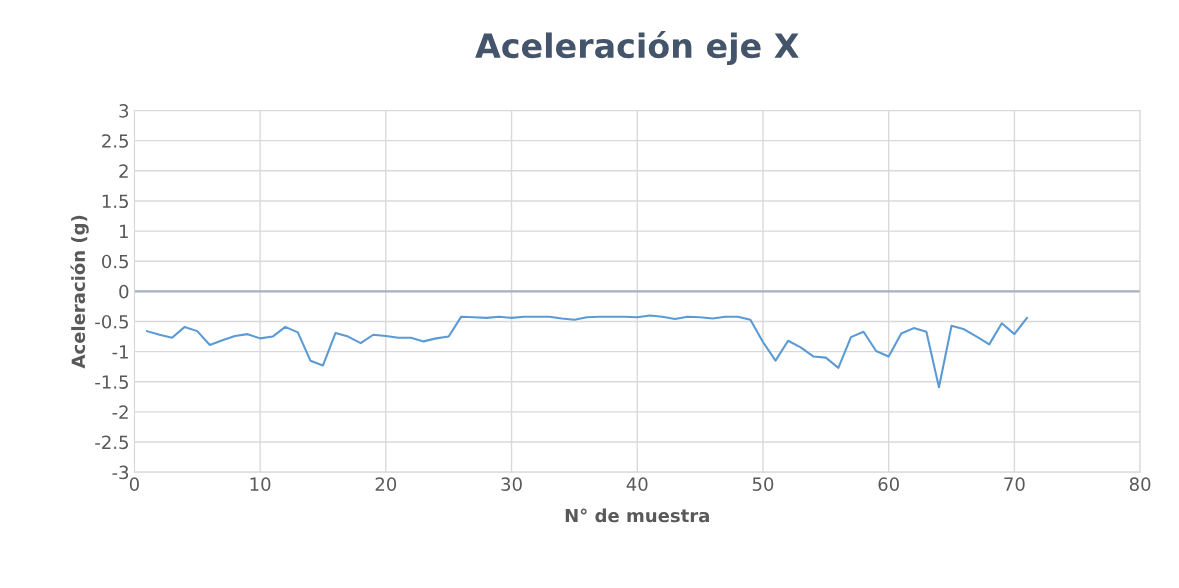 The width and height of the screenshot is (1179, 588). Describe the element at coordinates (124, 111) in the screenshot. I see `y-tick-label: 3` at that location.